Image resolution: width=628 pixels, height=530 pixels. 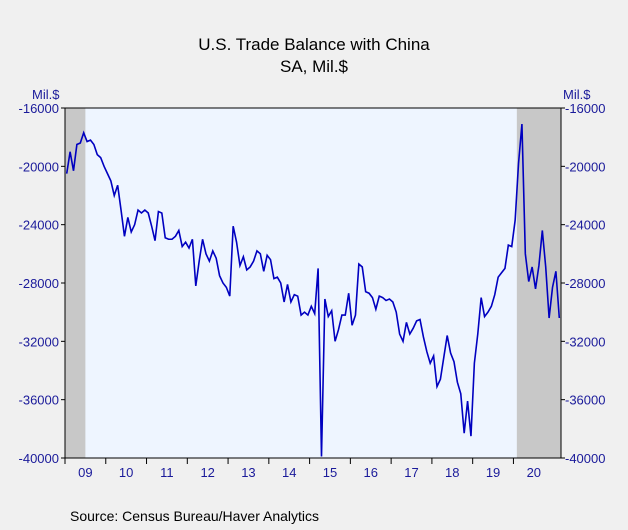 What do you see at coordinates (330, 472) in the screenshot?
I see `x-tick-label: 15` at bounding box center [330, 472].